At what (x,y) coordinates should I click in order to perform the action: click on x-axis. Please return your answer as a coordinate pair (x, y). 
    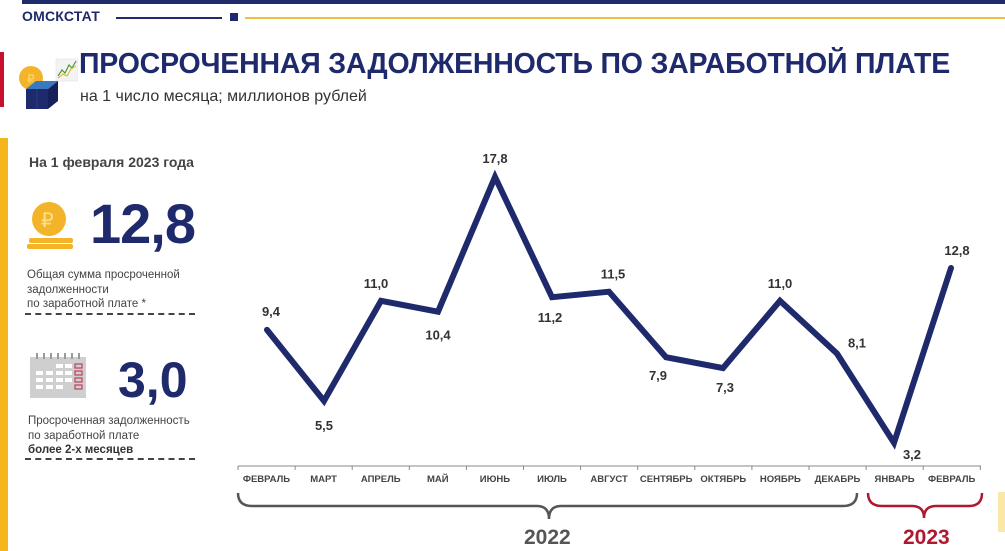
    Looking at the image, I should click on (609, 467).